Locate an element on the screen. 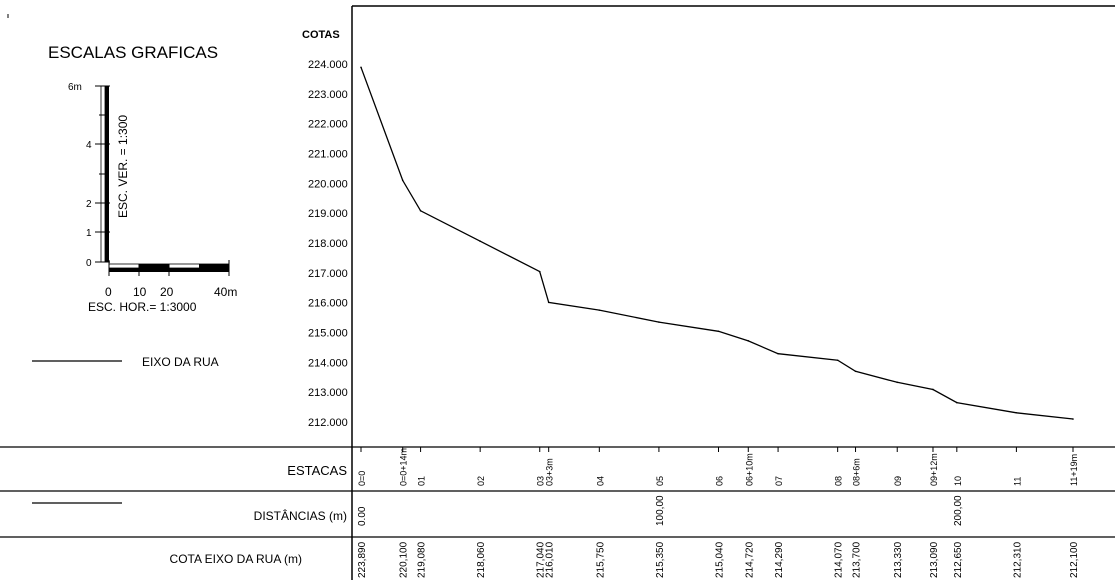 The image size is (1115, 580). scales-title: ESCALAS GRAFICAS is located at coordinates (133, 52).